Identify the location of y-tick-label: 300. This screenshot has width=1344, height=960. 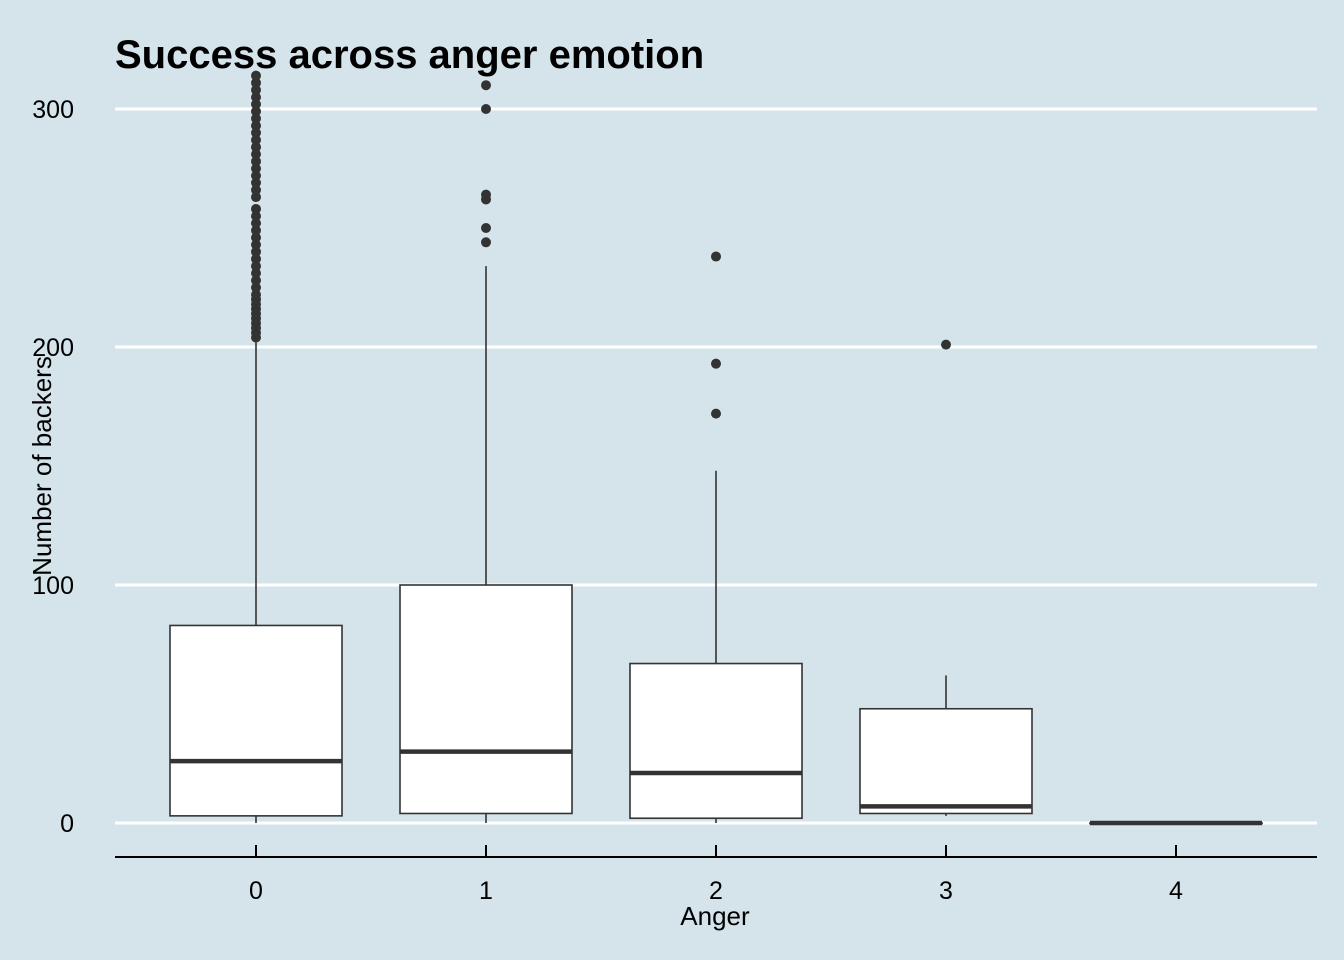
(53, 110).